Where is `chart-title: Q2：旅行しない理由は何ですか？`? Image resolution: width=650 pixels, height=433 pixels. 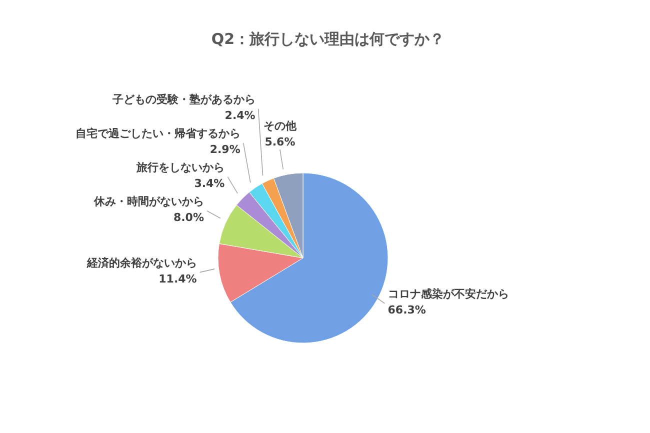
chart-title: Q2：旅行しない理由は何ですか？ is located at coordinates (328, 39).